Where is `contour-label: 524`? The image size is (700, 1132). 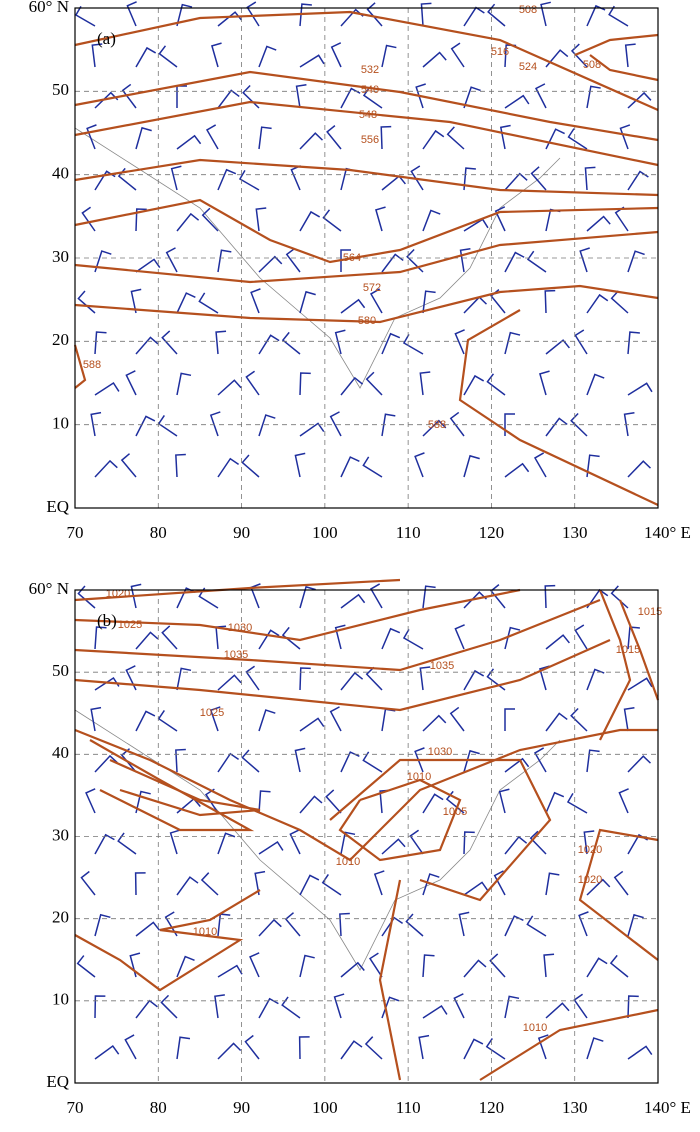
contour-label: 524 is located at coordinates (528, 67).